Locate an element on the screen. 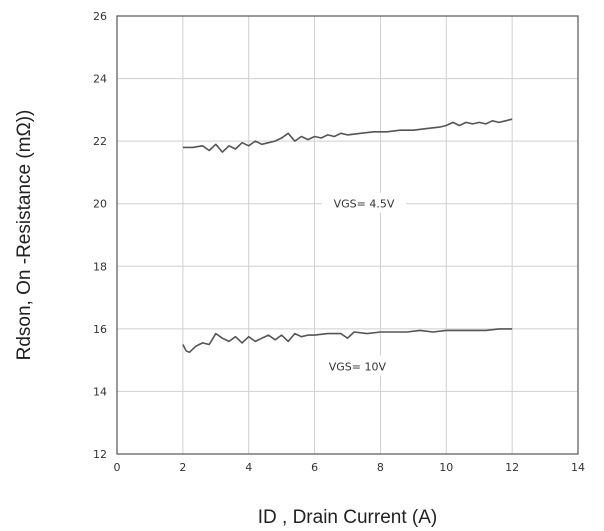 The image size is (604, 531). x-tick-labels: 0 2 4 6 8 10 12 14 is located at coordinates (350, 467).